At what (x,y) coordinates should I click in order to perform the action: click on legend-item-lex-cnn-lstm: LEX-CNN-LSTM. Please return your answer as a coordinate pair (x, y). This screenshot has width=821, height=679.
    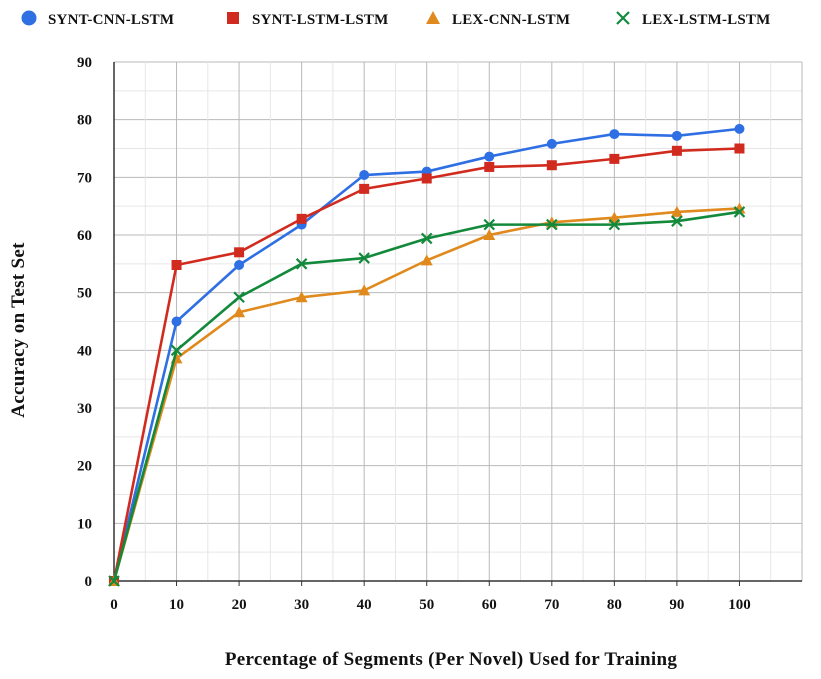
    Looking at the image, I should click on (498, 19).